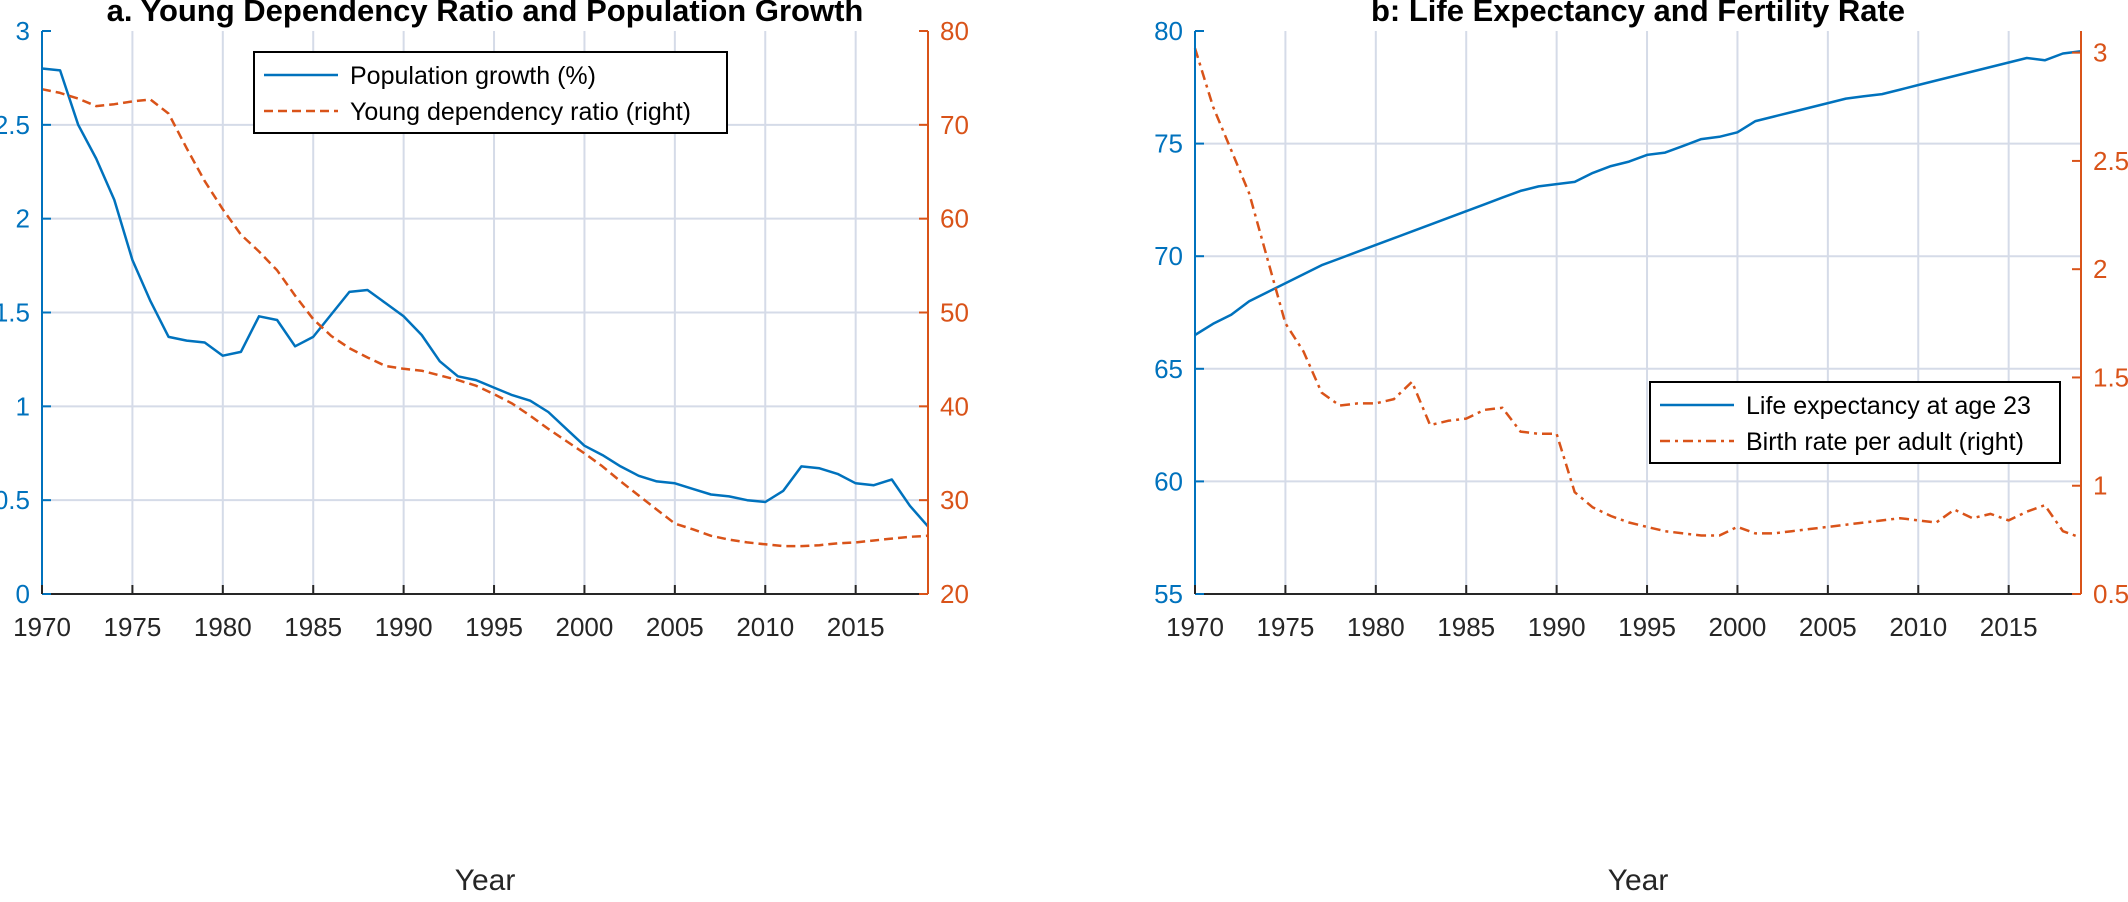 This screenshot has width=2128, height=902. Describe the element at coordinates (23, 31) in the screenshot. I see `panel-a-left-tick-label: 3` at that location.